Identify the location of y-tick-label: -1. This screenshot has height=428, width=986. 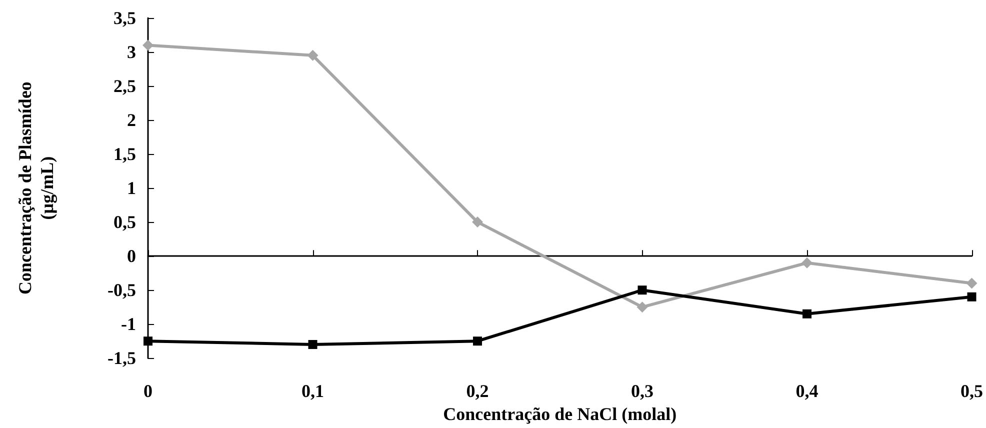
(128, 324).